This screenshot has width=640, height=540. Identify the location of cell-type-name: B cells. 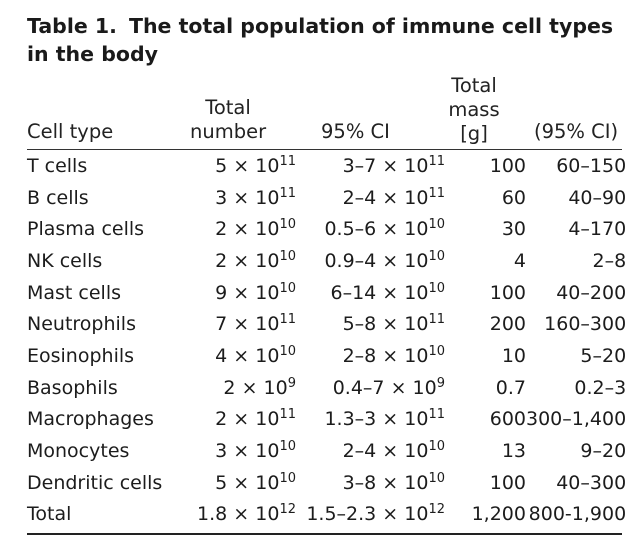
(58, 197).